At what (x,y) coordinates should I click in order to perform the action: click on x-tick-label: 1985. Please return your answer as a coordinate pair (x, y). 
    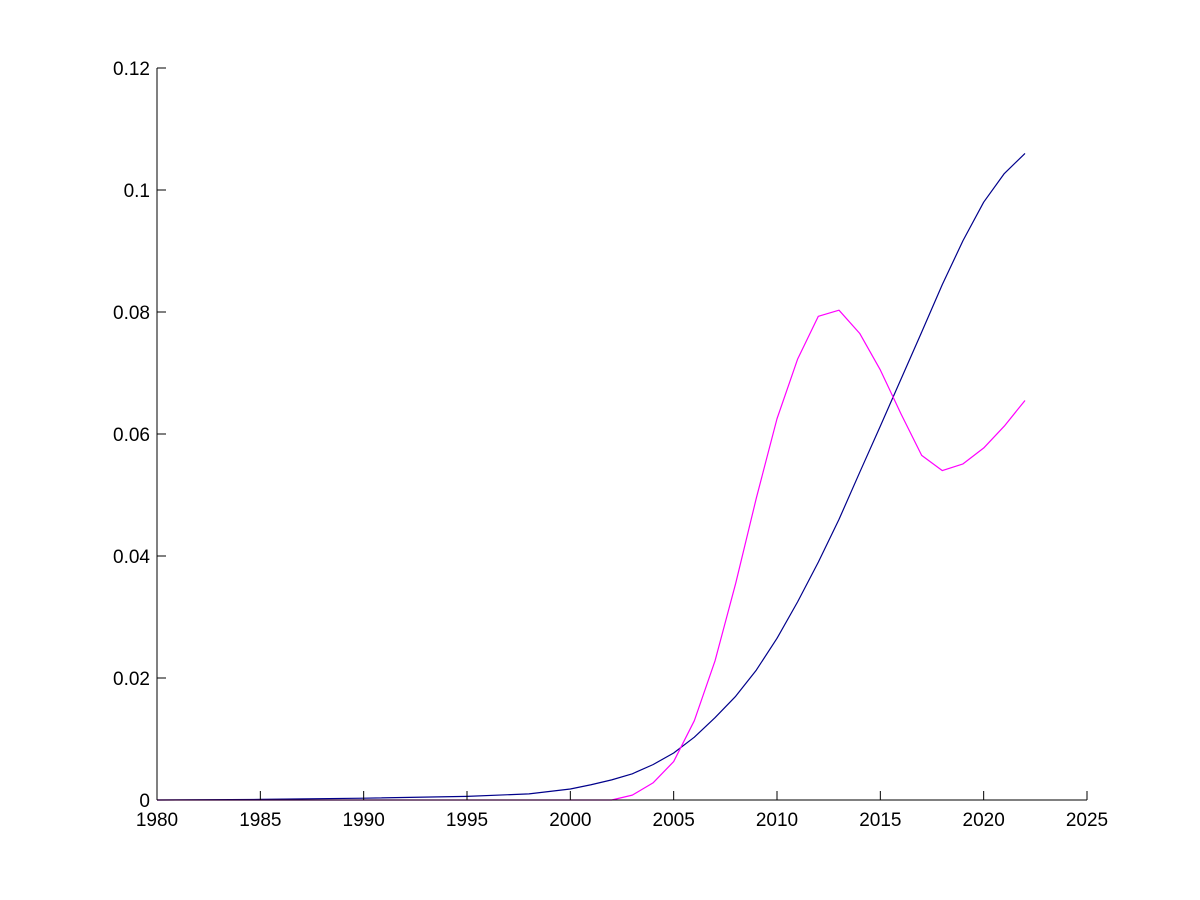
    Looking at the image, I should click on (260, 820).